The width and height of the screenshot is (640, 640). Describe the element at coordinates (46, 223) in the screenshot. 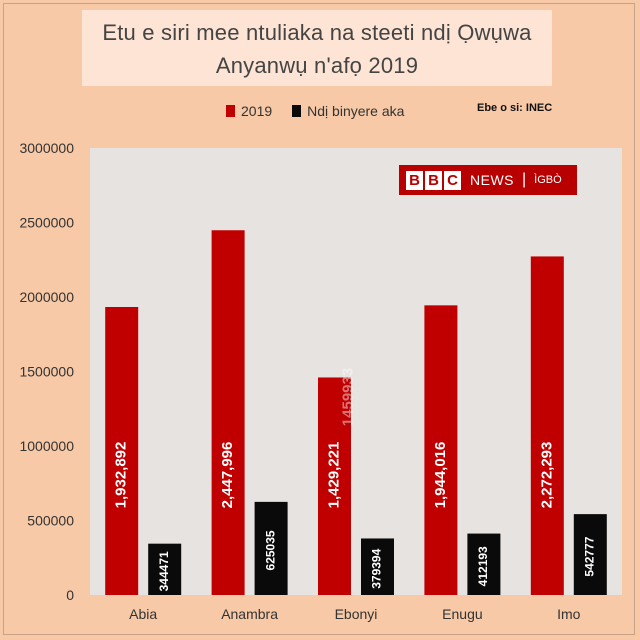

I see `y-tick-label: 2500000` at that location.